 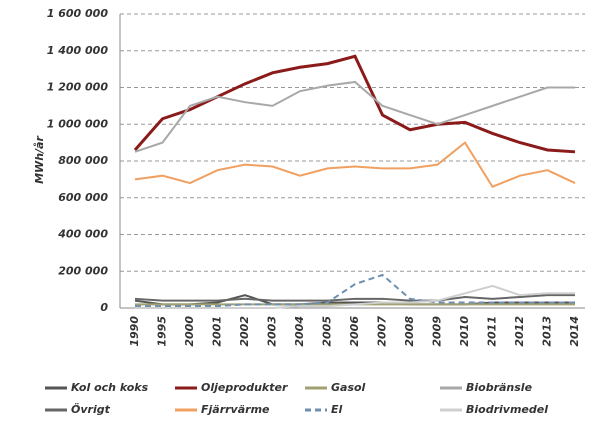 I want to click on legend-label: Biodrivmedel, so click(x=507, y=409).